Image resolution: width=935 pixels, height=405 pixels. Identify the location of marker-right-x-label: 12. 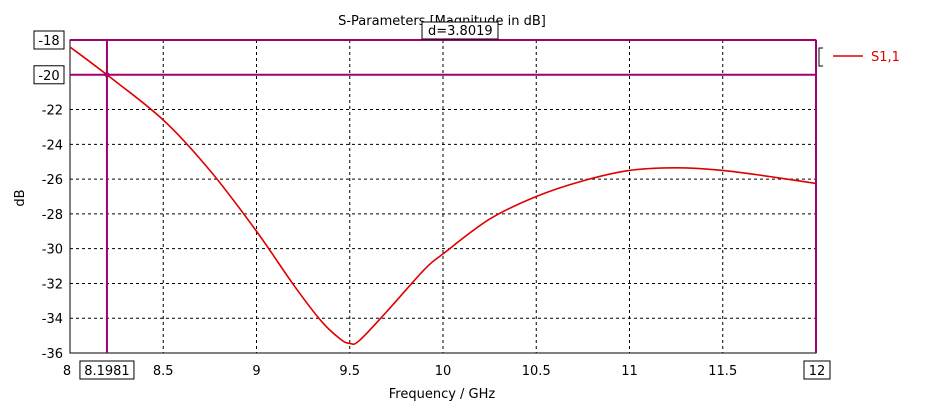
(817, 370).